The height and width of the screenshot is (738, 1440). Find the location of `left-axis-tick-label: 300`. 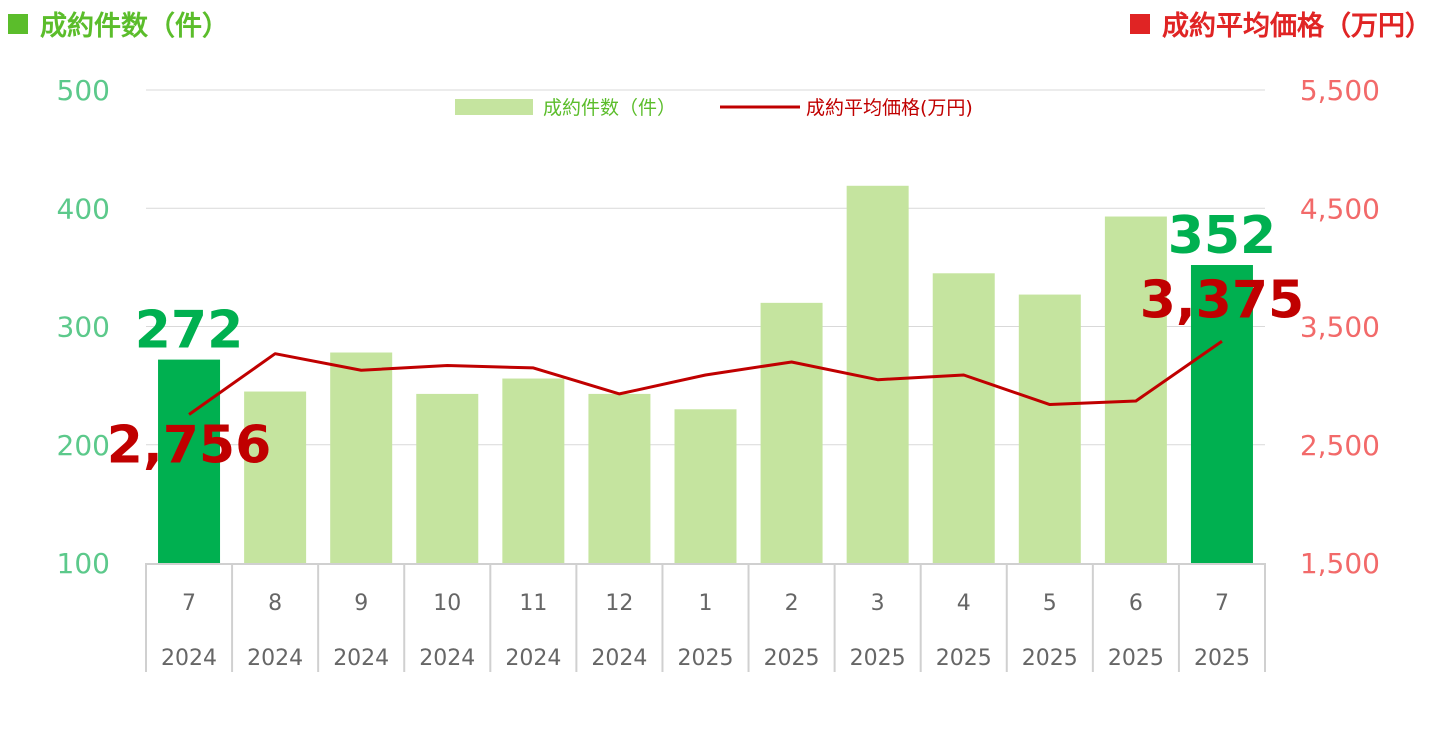

left-axis-tick-label: 300 is located at coordinates (83, 327).